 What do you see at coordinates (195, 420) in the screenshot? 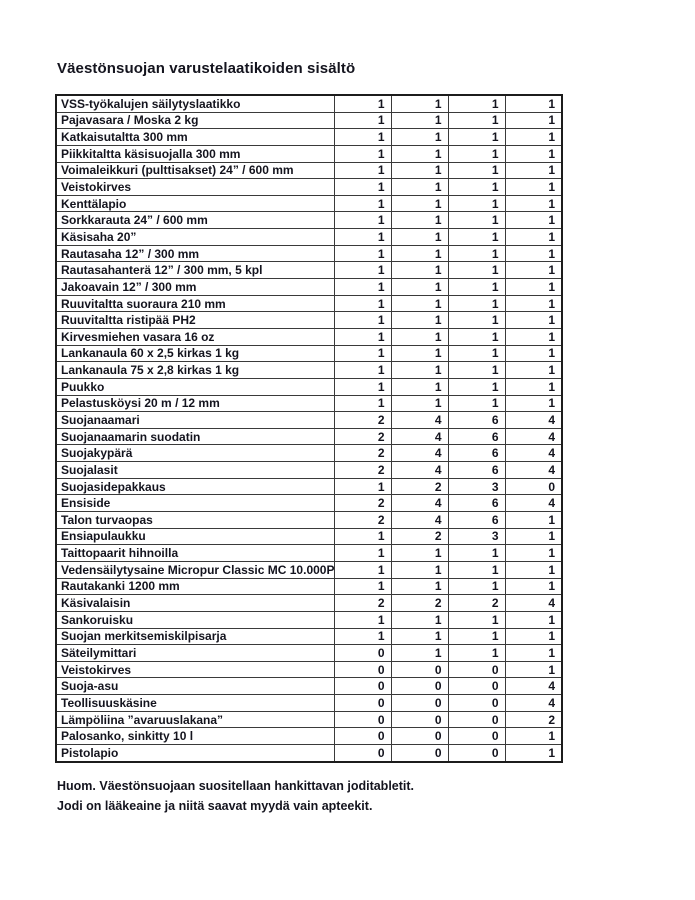
I see `item-name-cell: Suojanaamari` at bounding box center [195, 420].